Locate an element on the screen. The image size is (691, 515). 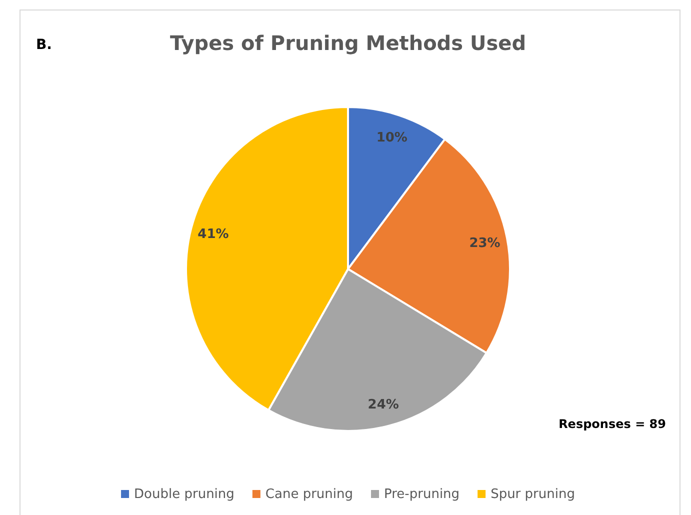
text: B. is located at coordinates (44, 45).